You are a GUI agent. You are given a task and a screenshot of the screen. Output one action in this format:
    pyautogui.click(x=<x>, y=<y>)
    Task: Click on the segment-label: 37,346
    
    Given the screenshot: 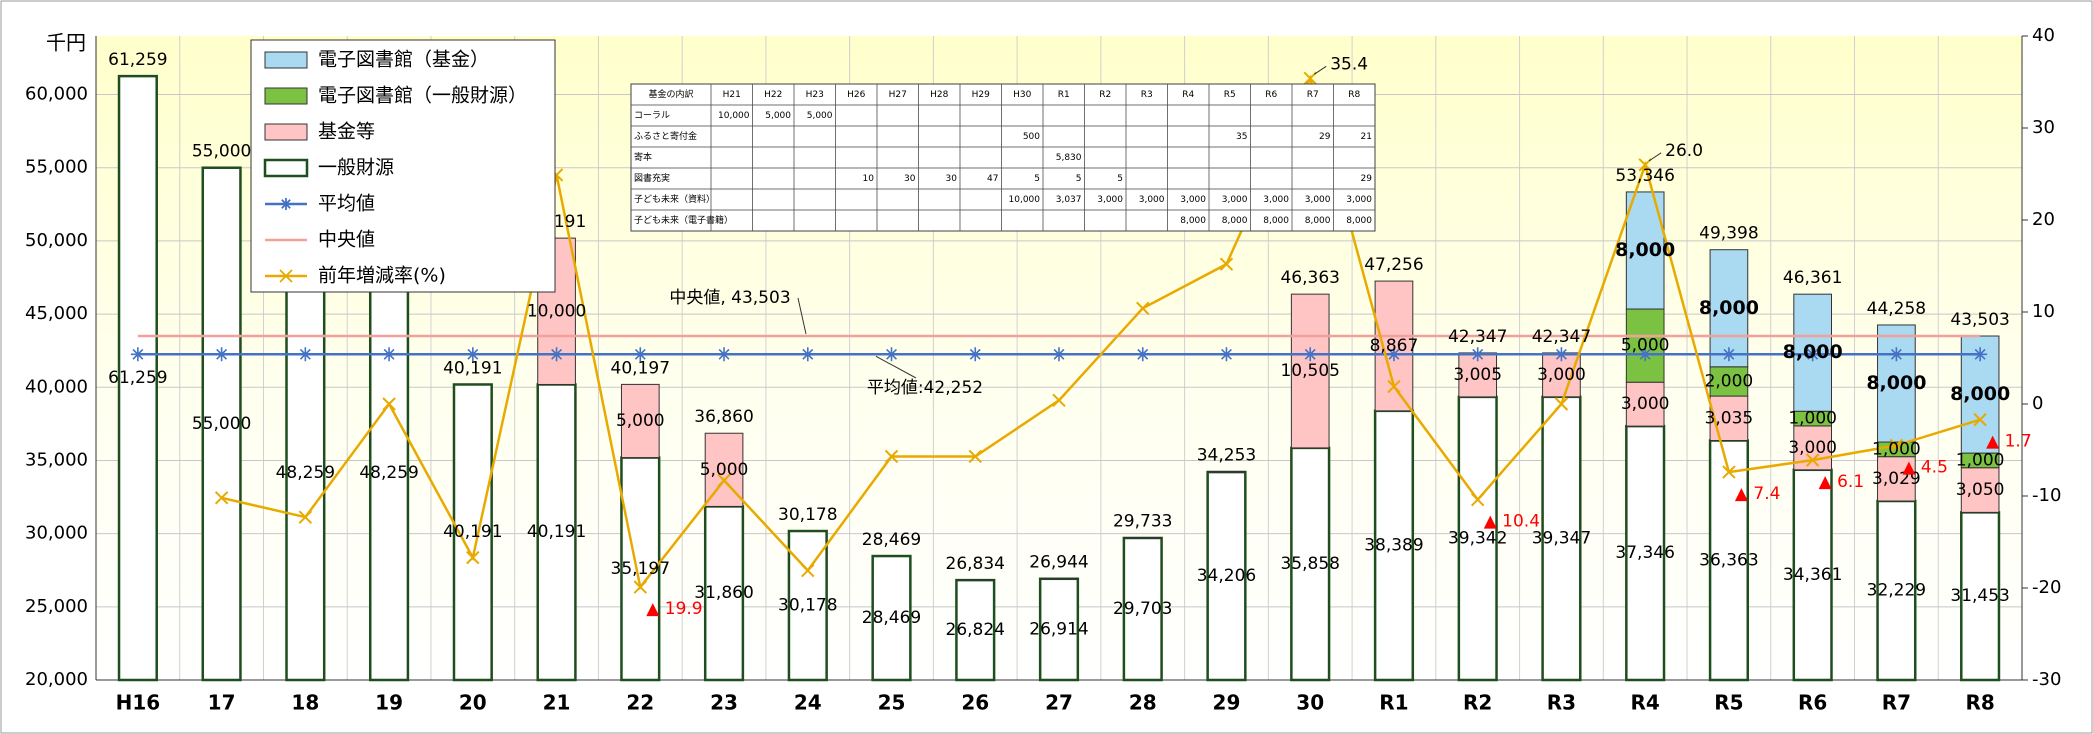 What is the action you would take?
    pyautogui.click(x=1644, y=553)
    